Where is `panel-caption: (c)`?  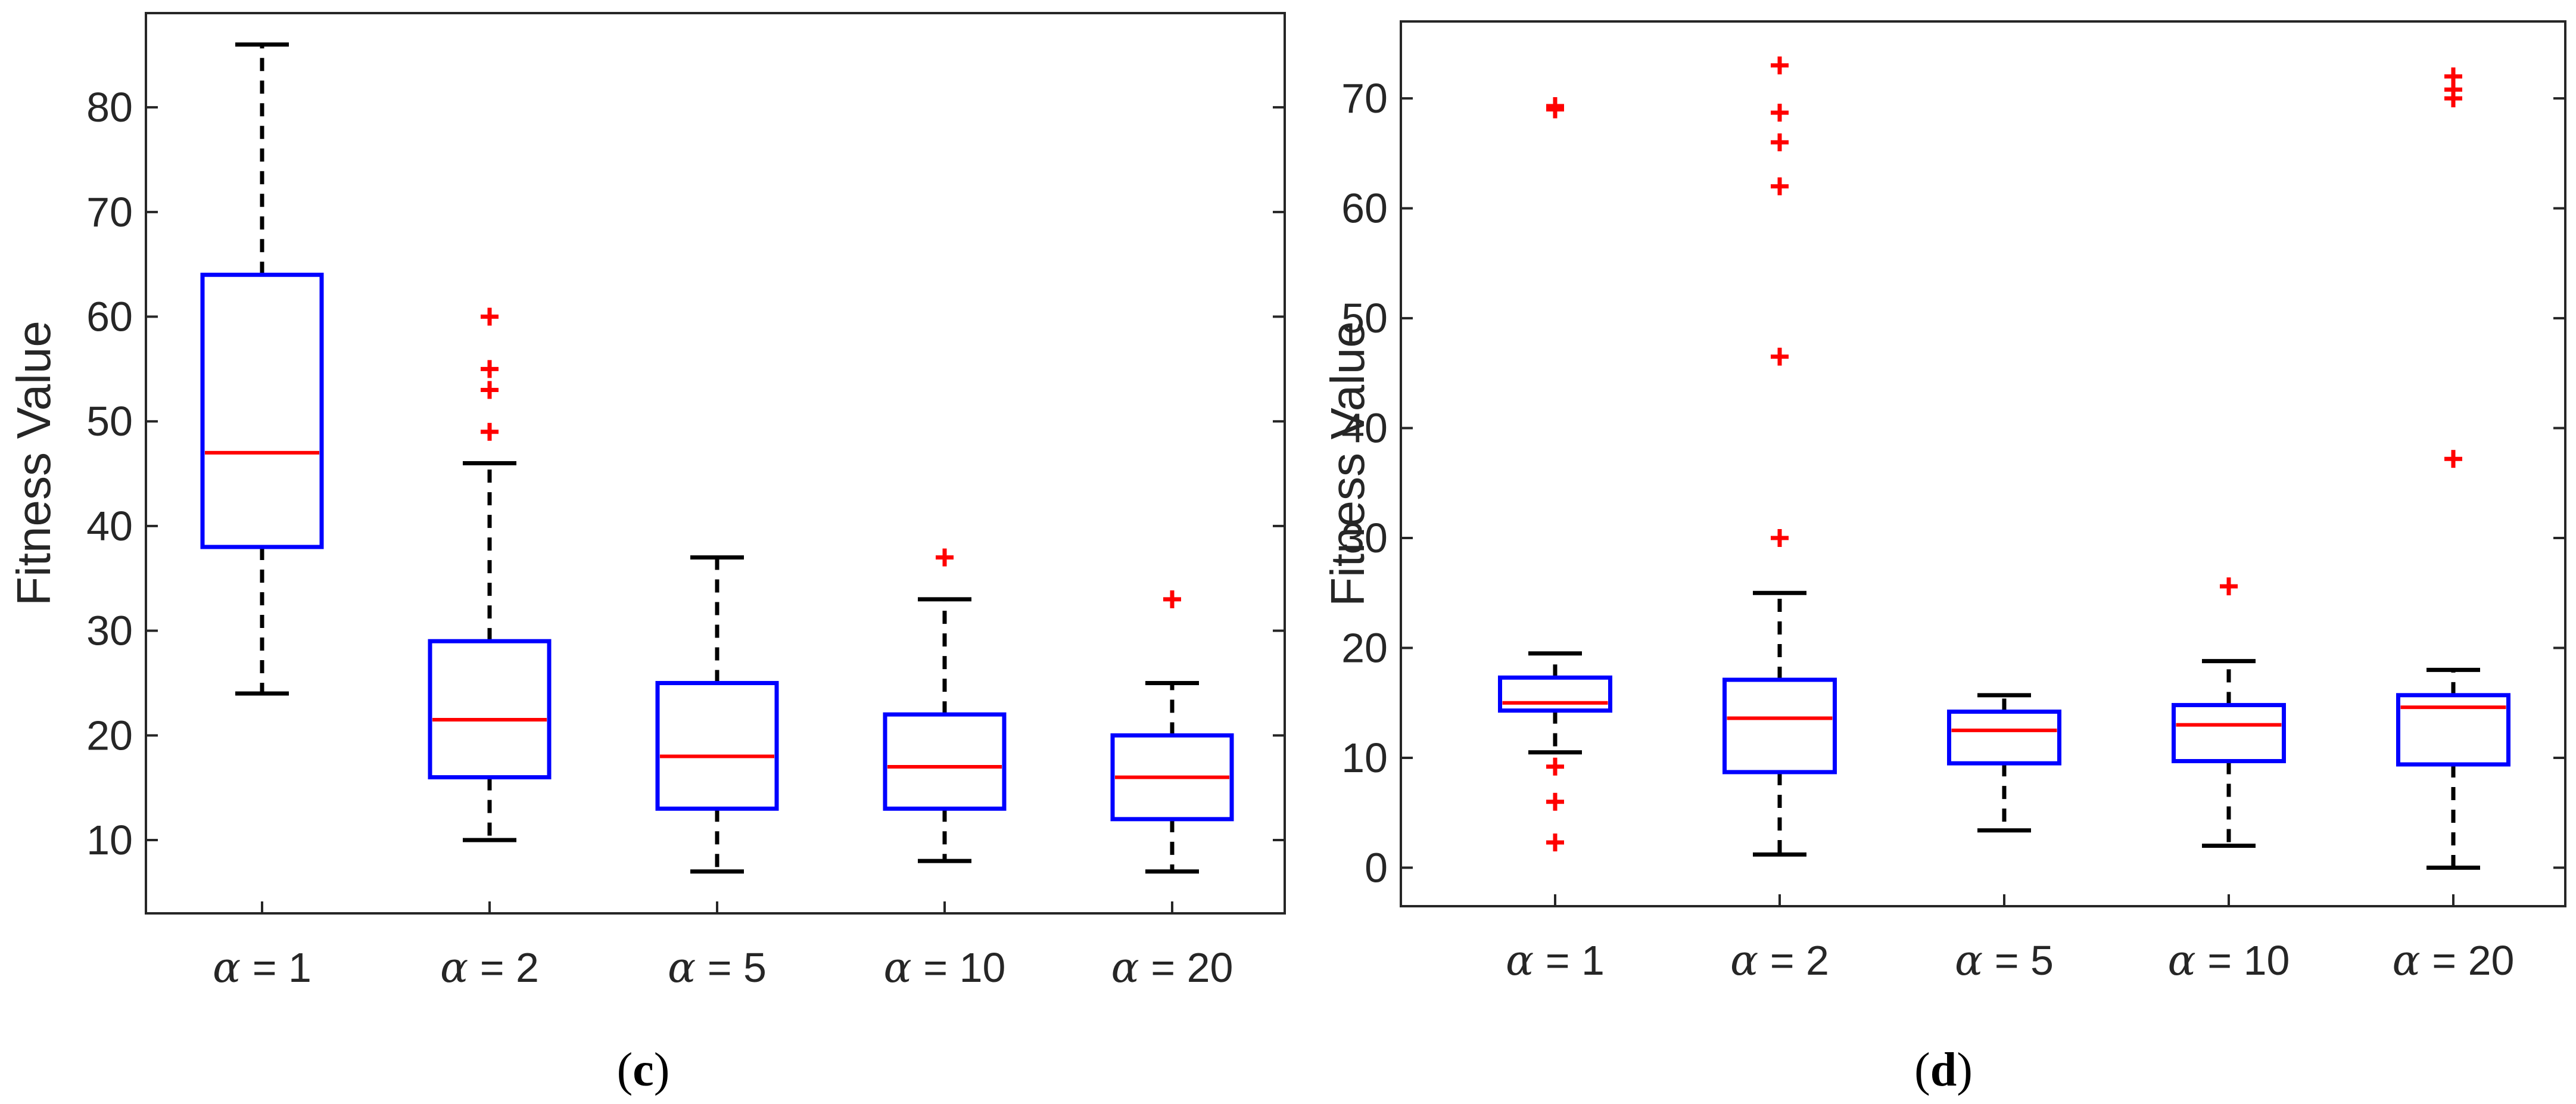
panel-caption: (c) is located at coordinates (643, 1070).